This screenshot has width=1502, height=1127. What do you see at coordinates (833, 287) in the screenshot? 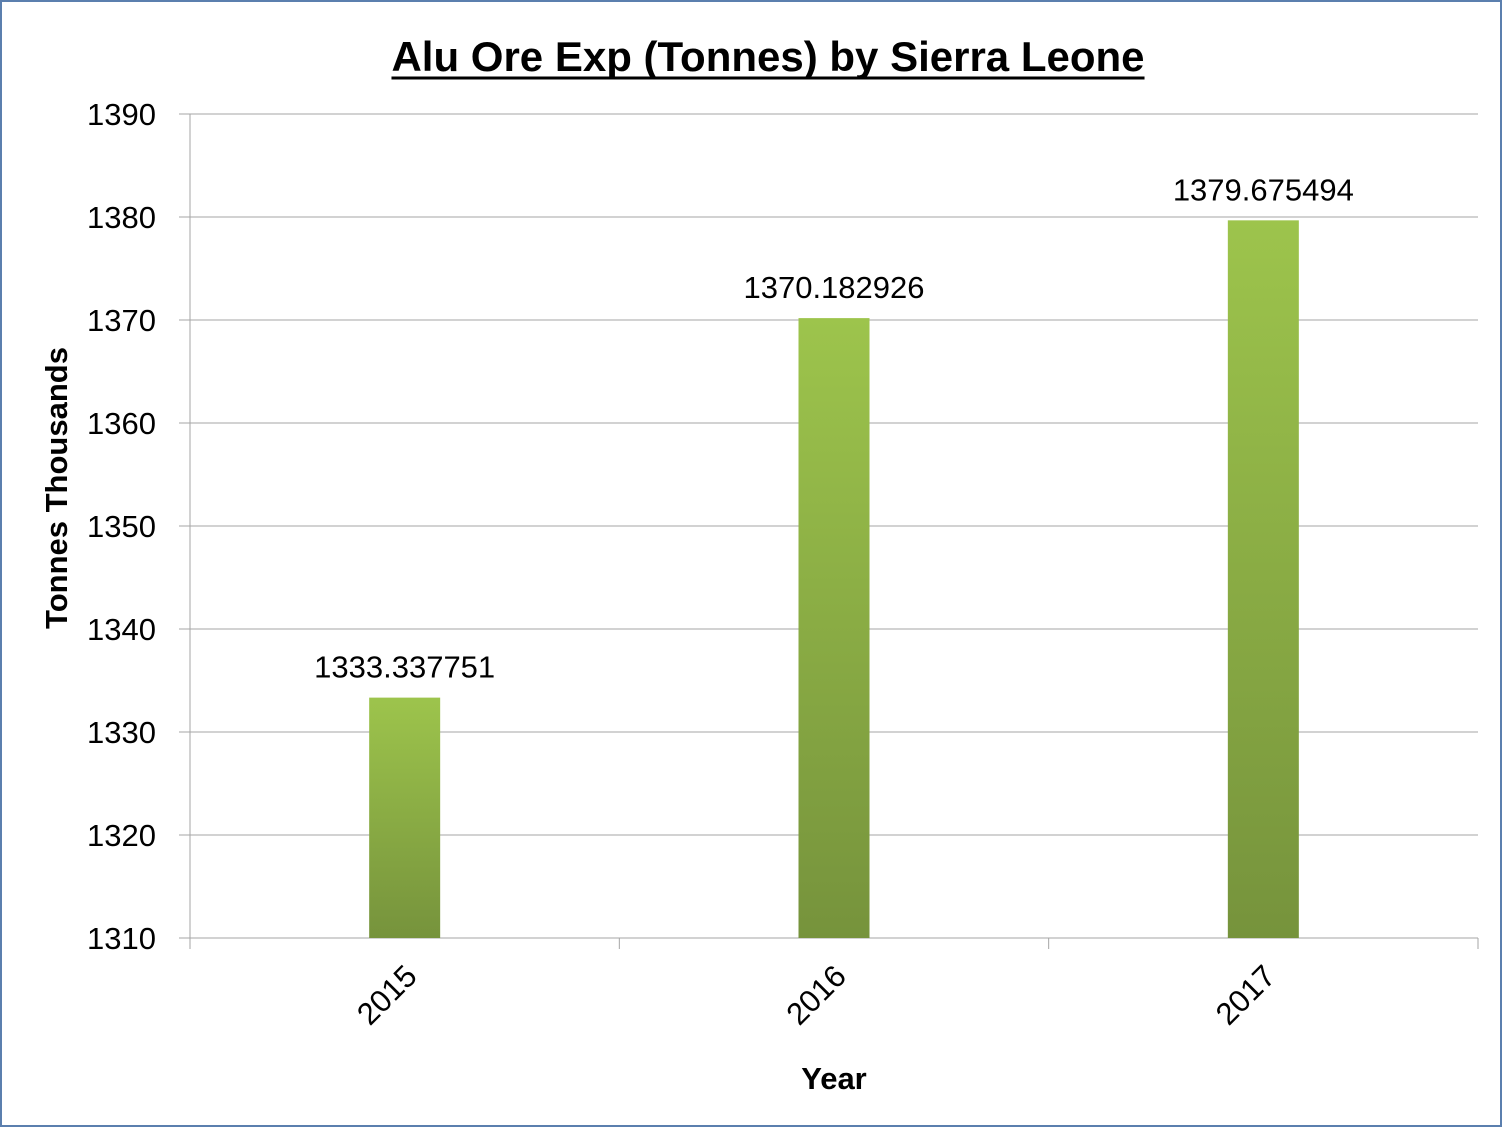
I see `data-label-2016: 1370.182926` at bounding box center [833, 287].